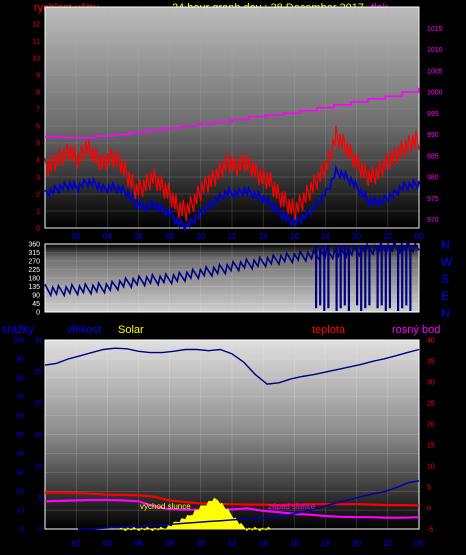  I want to click on humidity-tick-label: 5, so click(40, 498).